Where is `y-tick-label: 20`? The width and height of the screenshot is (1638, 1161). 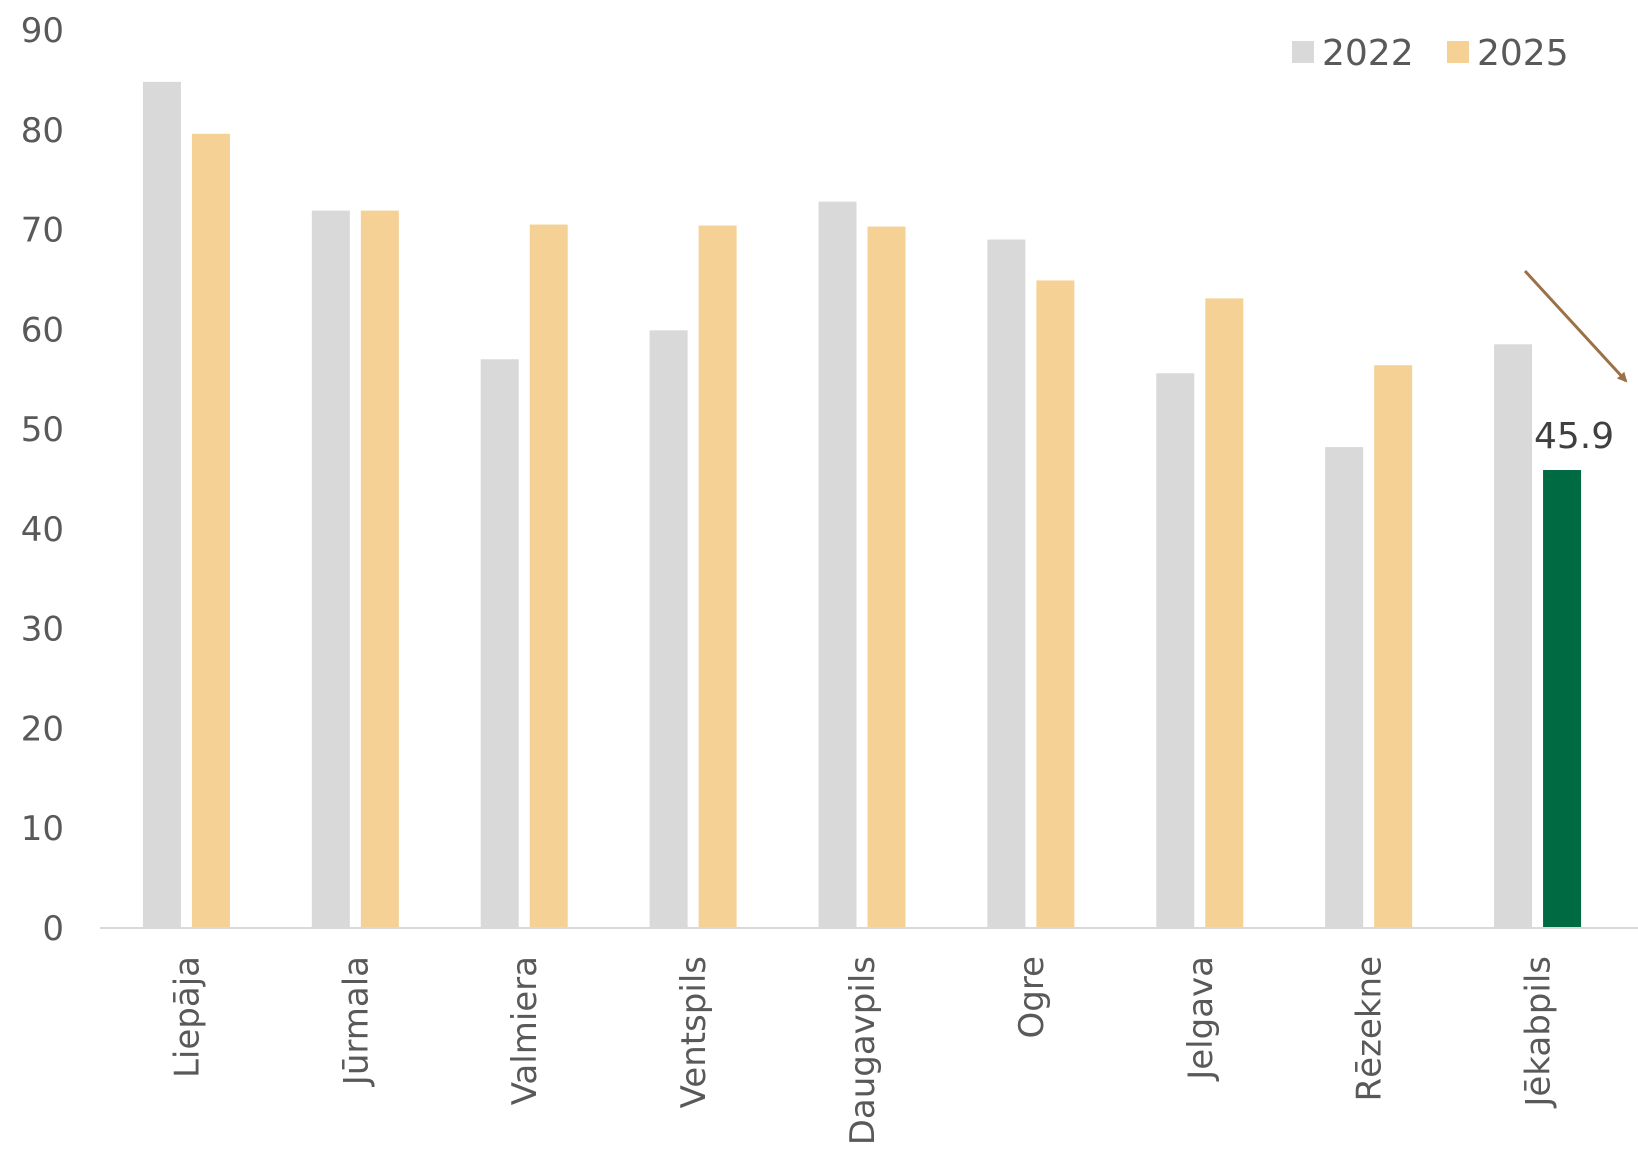
y-tick-label: 20 is located at coordinates (42, 729).